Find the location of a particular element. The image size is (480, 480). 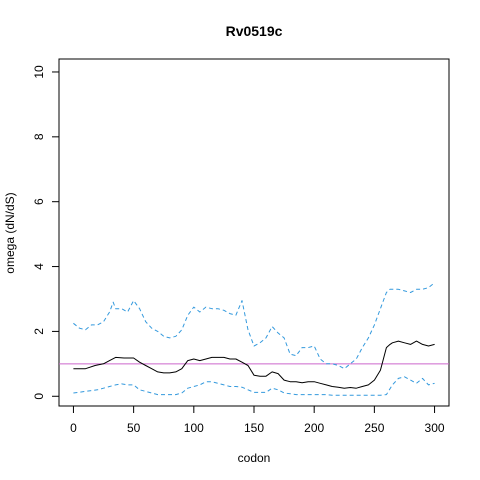

x-tick-label: 300 is located at coordinates (435, 428).